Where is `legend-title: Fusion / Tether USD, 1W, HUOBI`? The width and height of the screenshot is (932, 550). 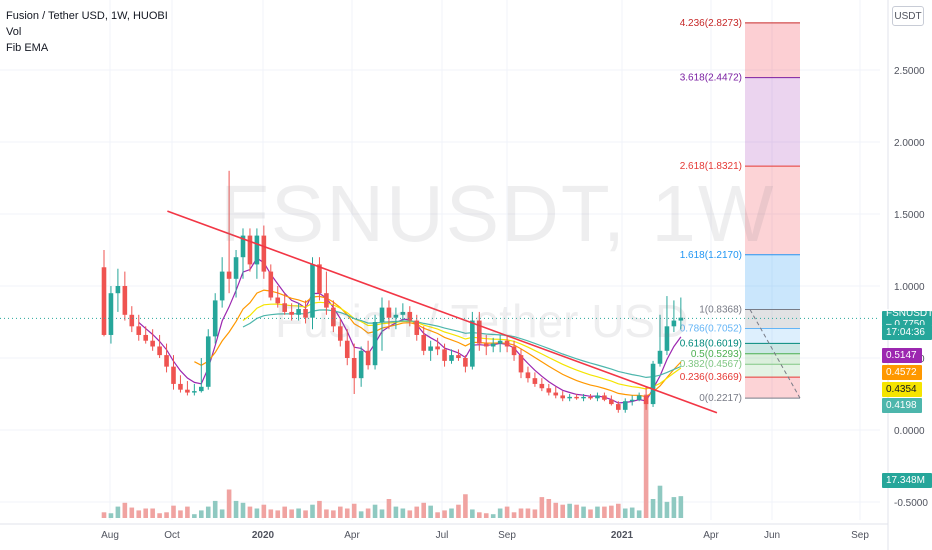 legend-title: Fusion / Tether USD, 1W, HUOBI is located at coordinates (87, 16).